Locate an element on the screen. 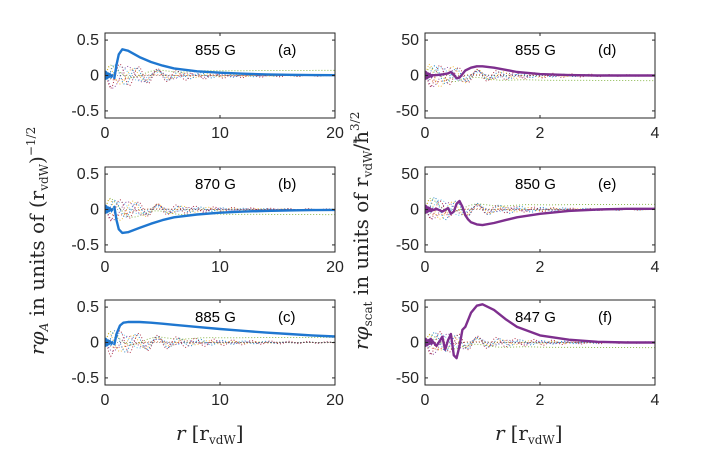  y-tick-label-c-1: 0 is located at coordinates (94, 343).